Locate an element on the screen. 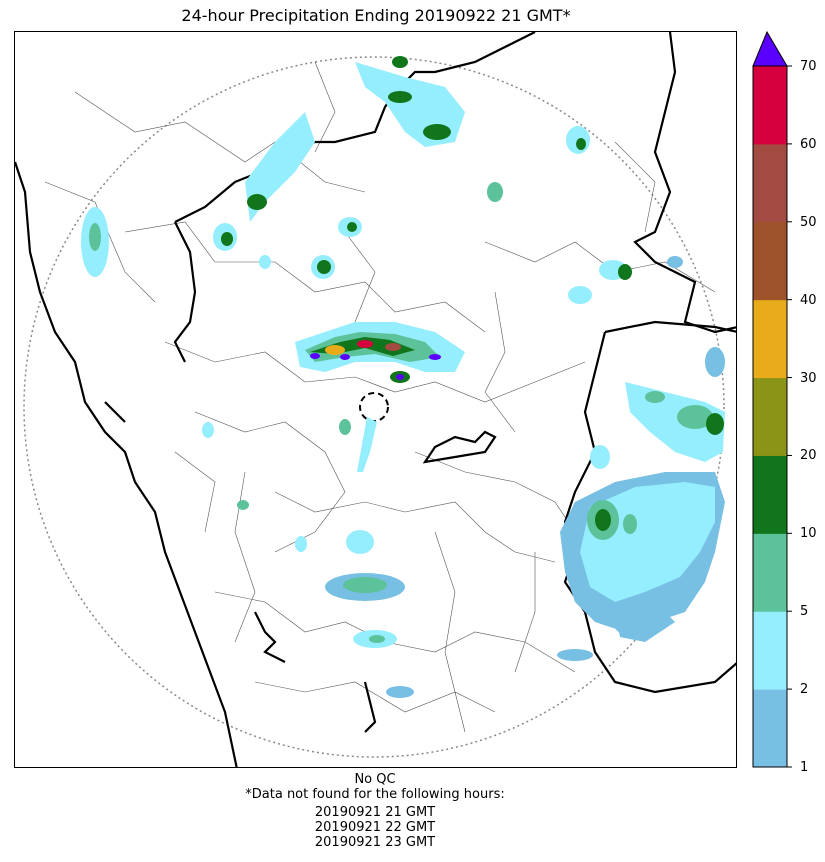 This screenshot has height=862, width=825. radar-site-marker is located at coordinates (374, 407).